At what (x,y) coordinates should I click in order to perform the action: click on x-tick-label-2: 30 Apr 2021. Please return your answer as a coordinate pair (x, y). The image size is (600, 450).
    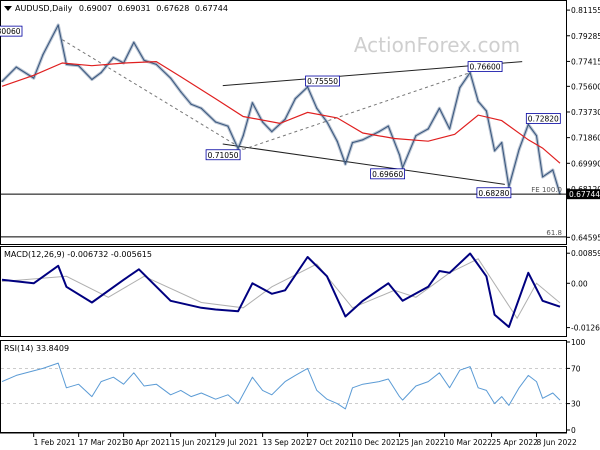
    Looking at the image, I should click on (147, 442).